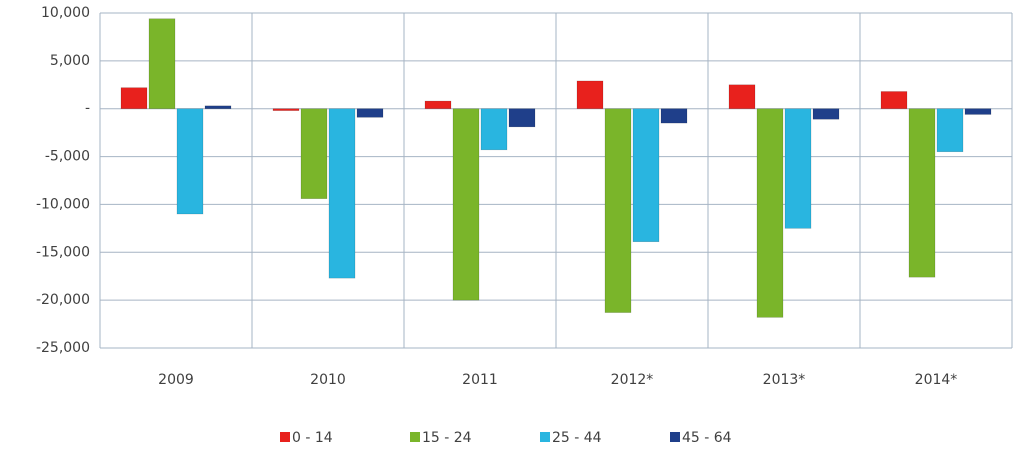 This screenshot has width=1020, height=450. I want to click on y-tick-label: -15,000, so click(63, 252).